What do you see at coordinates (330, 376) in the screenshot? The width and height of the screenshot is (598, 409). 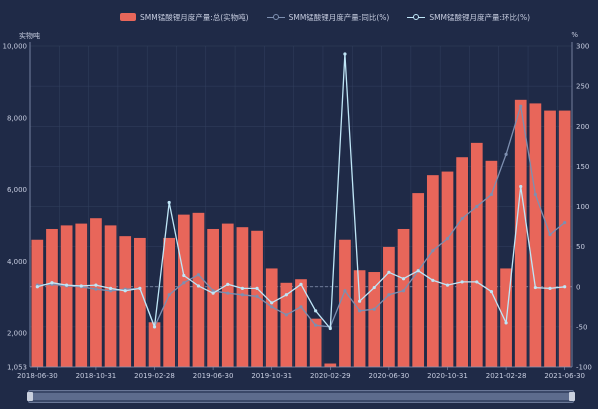 I see `x-tick-label: 2020-02-29` at bounding box center [330, 376].